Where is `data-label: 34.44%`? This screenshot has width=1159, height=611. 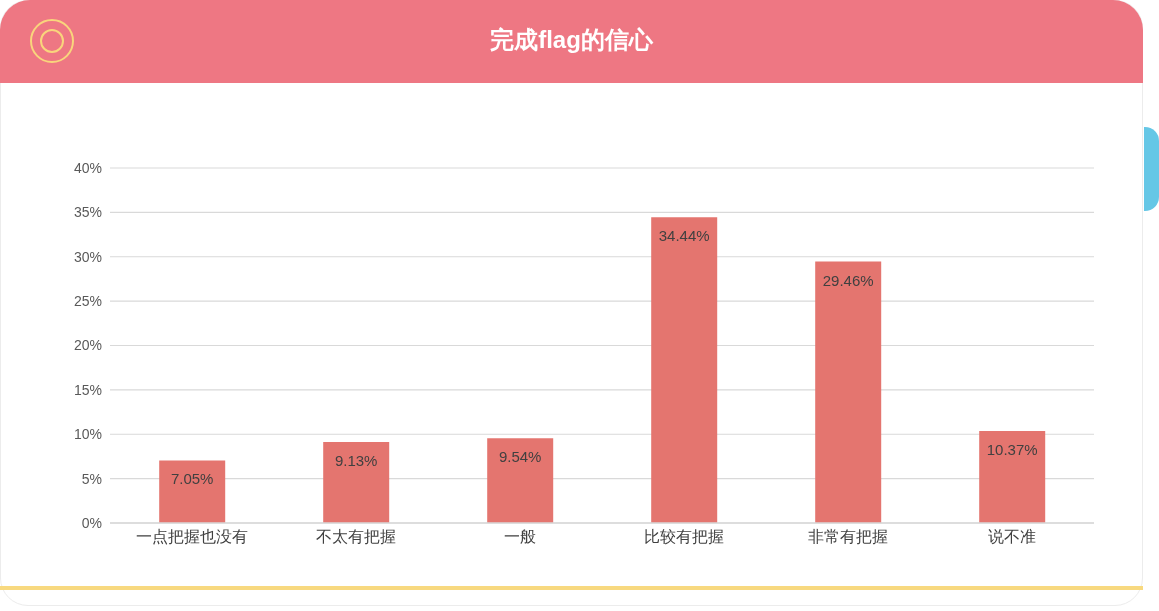
data-label: 34.44% is located at coordinates (684, 236).